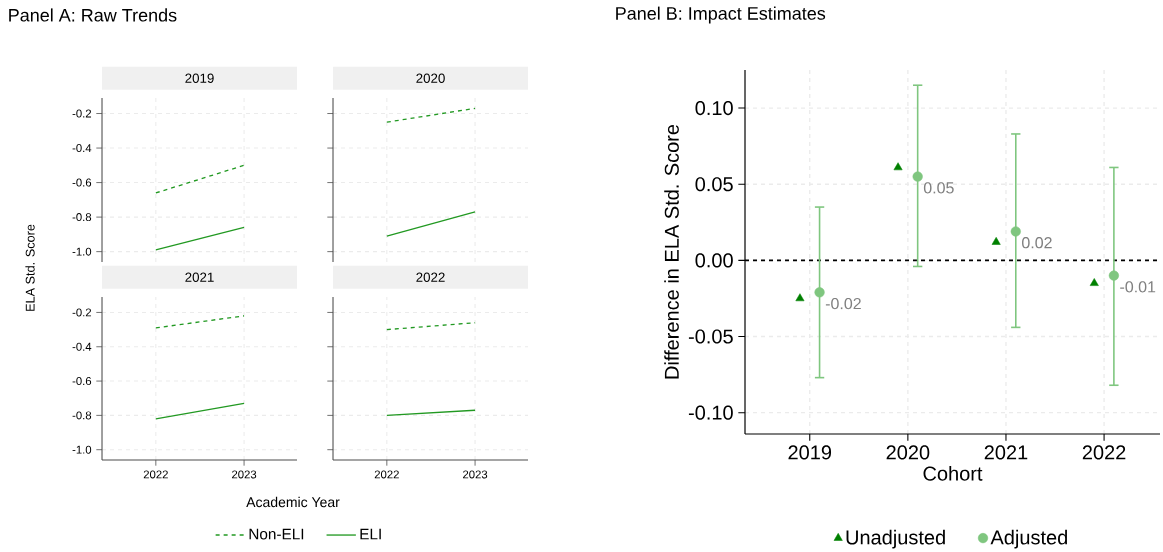 The width and height of the screenshot is (1163, 552). I want to click on data-label: 0.05, so click(938, 188).